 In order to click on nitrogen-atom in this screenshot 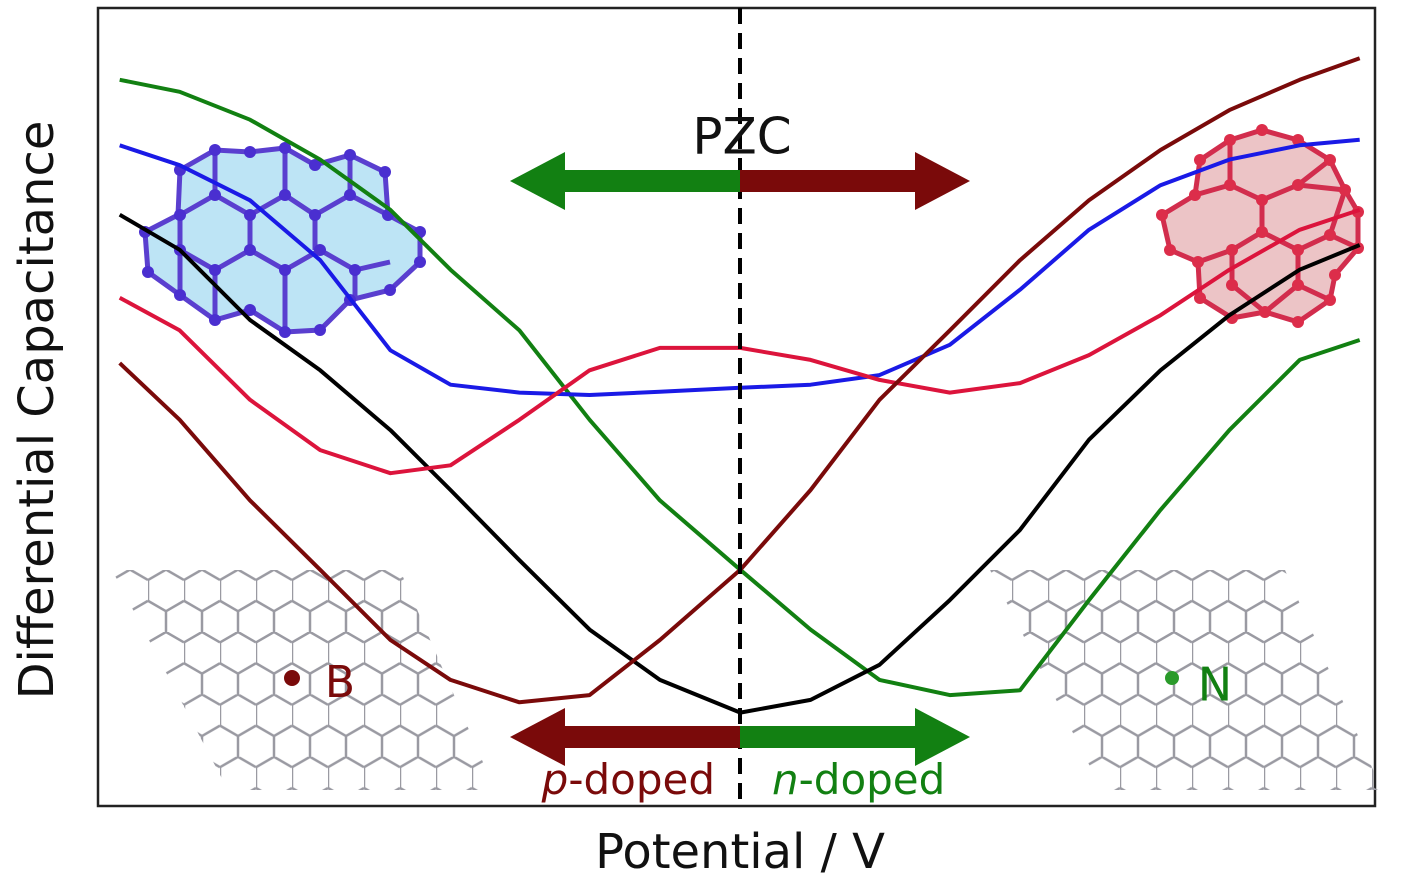, I will do `click(1172, 678)`.